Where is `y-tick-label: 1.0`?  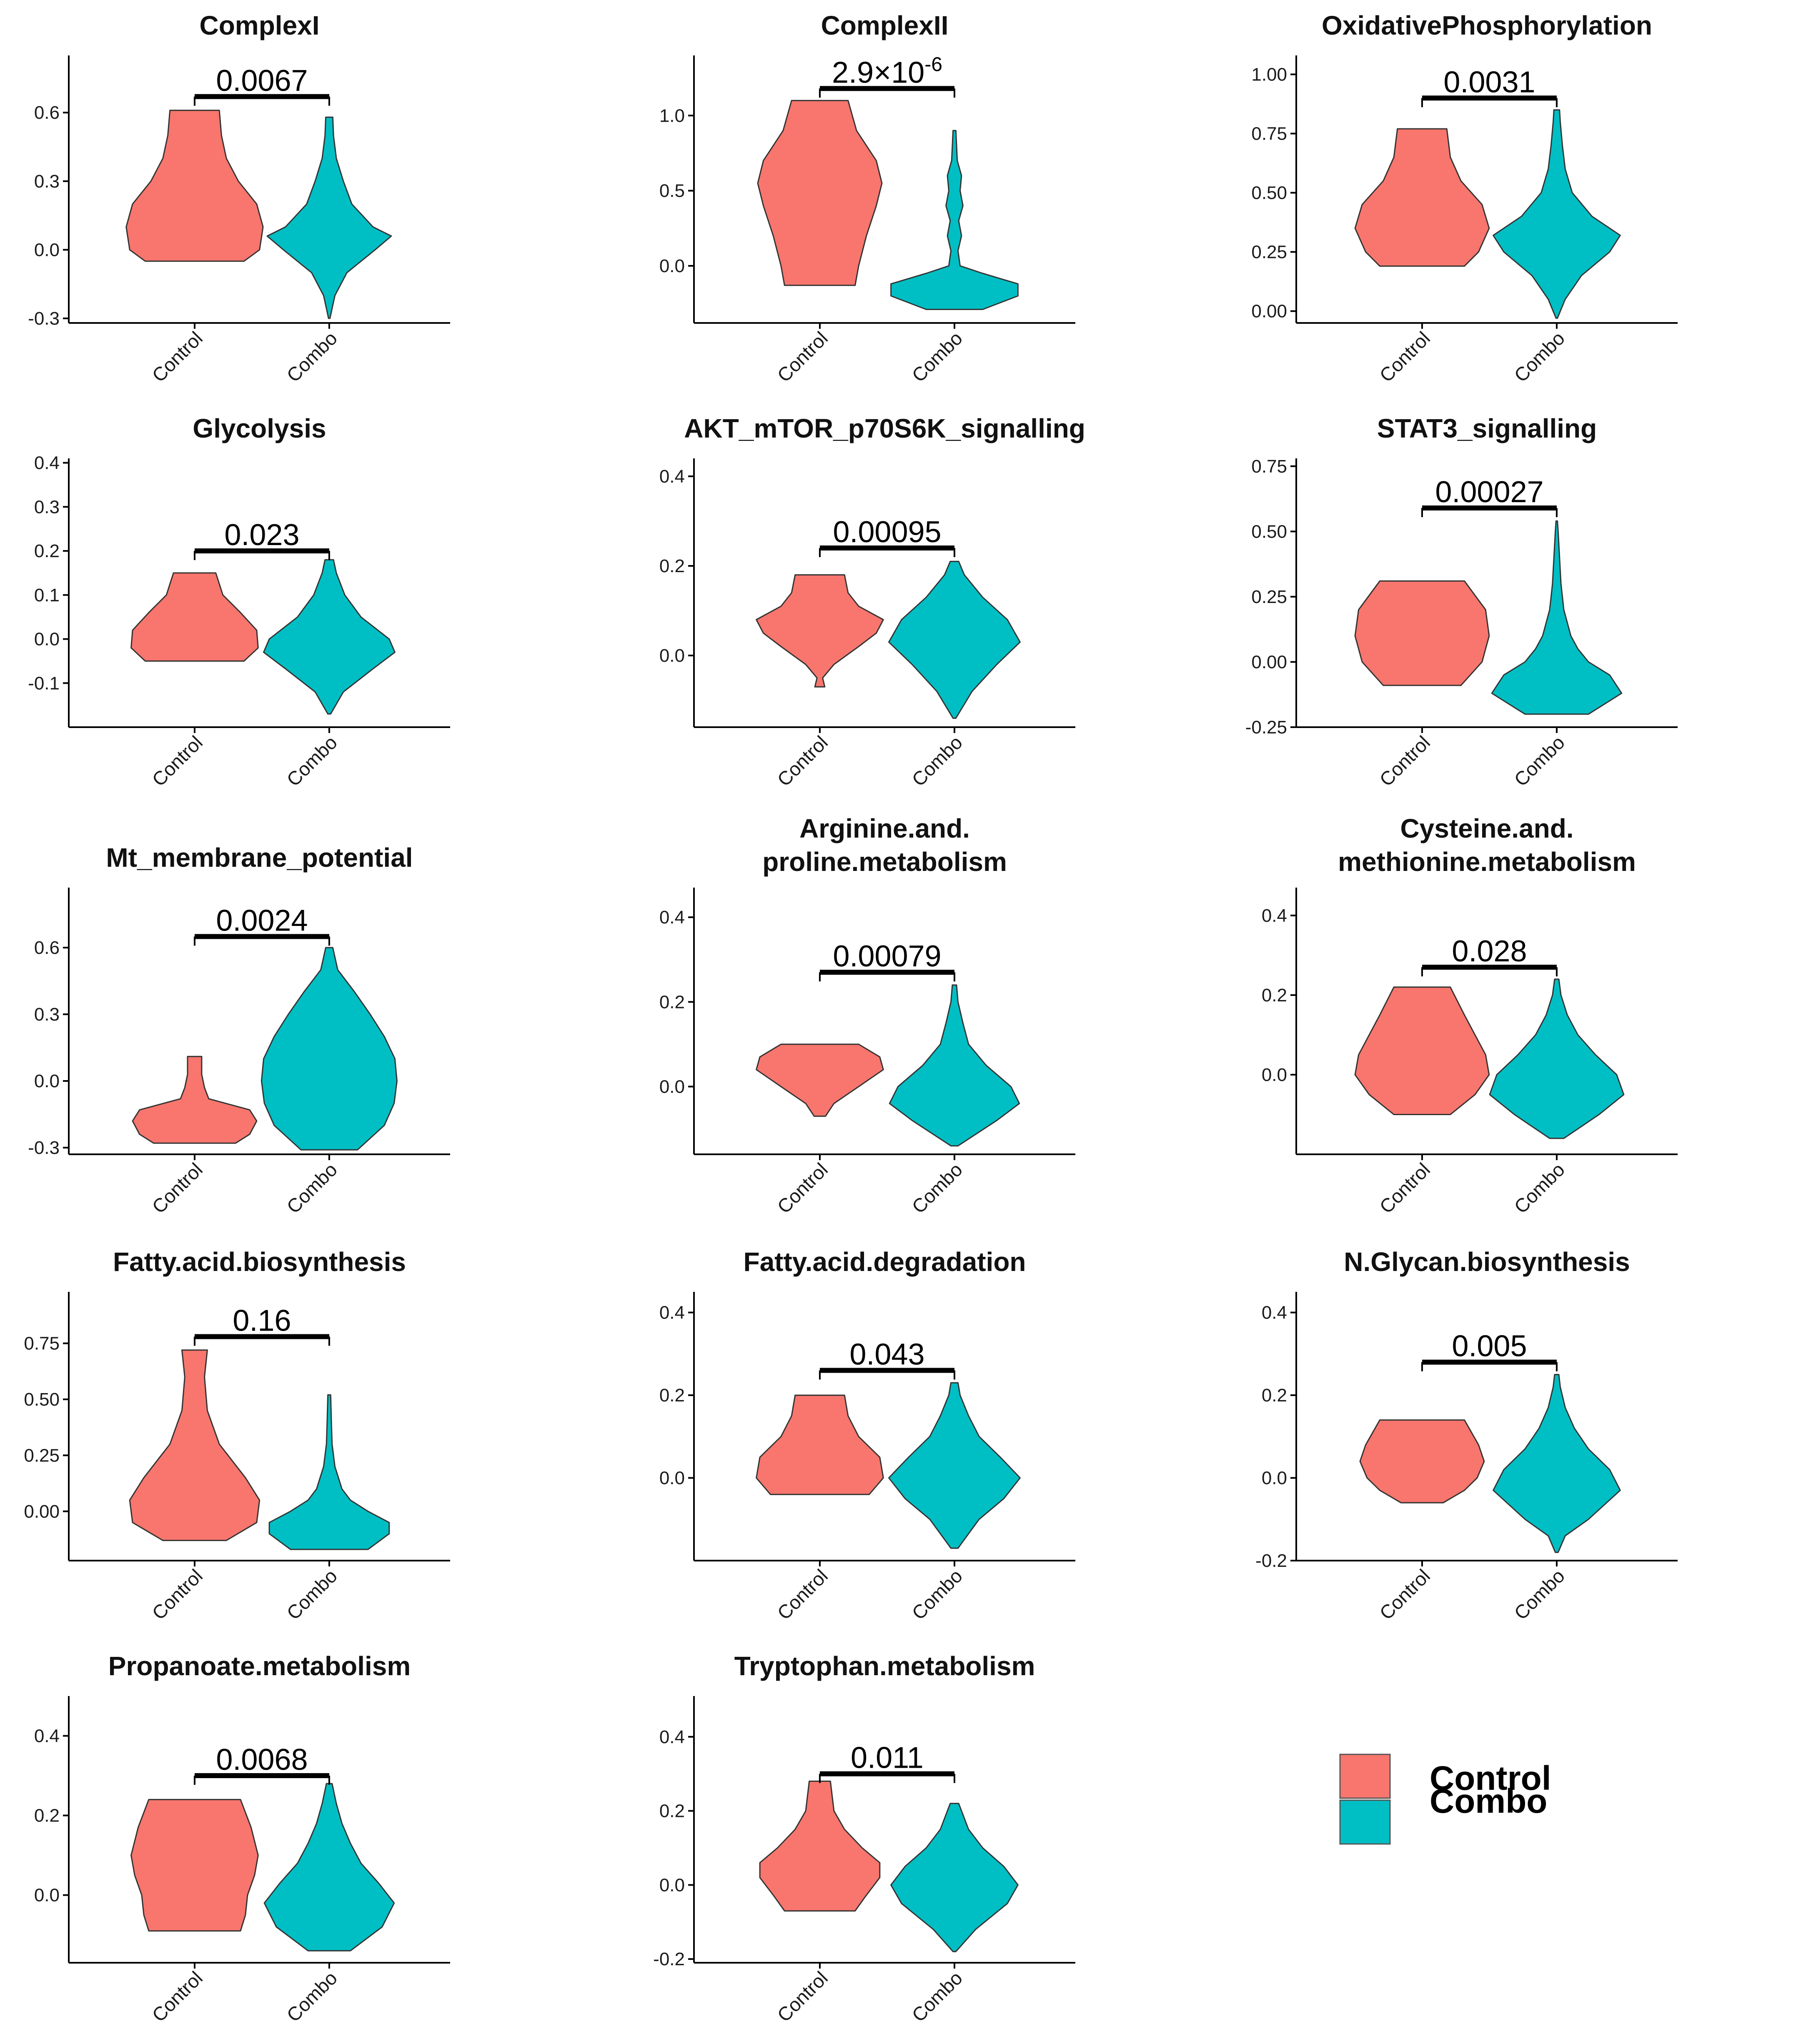 y-tick-label: 1.0 is located at coordinates (672, 116).